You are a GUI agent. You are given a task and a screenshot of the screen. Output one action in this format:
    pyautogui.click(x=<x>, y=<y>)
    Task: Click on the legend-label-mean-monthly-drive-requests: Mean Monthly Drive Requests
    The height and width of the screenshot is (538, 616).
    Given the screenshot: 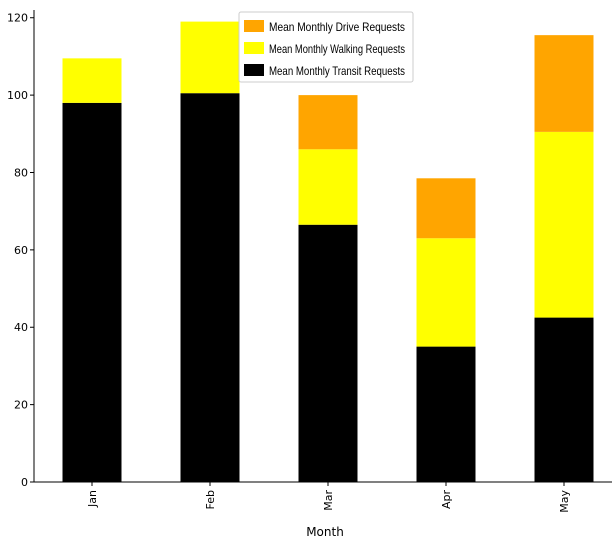 What is the action you would take?
    pyautogui.click(x=337, y=27)
    